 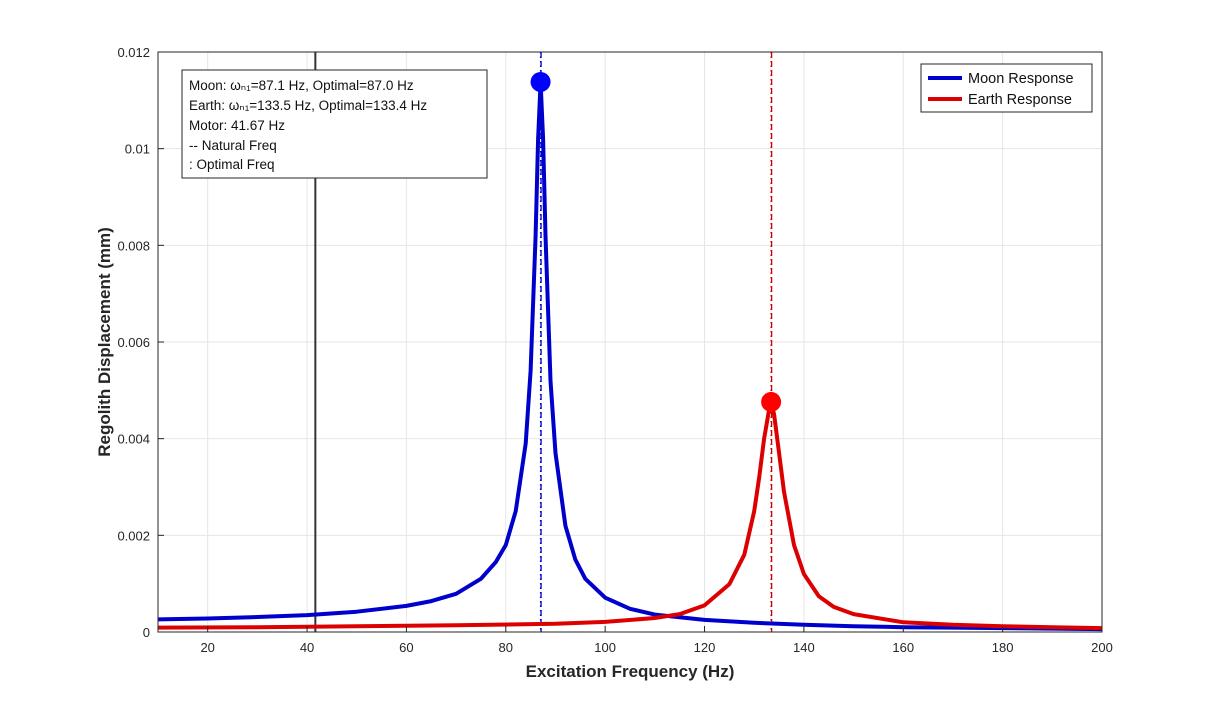 I want to click on annotation-line: Earth: ωₙ₁=133.5 Hz, Optimal=133.4 Hz, so click(x=308, y=105).